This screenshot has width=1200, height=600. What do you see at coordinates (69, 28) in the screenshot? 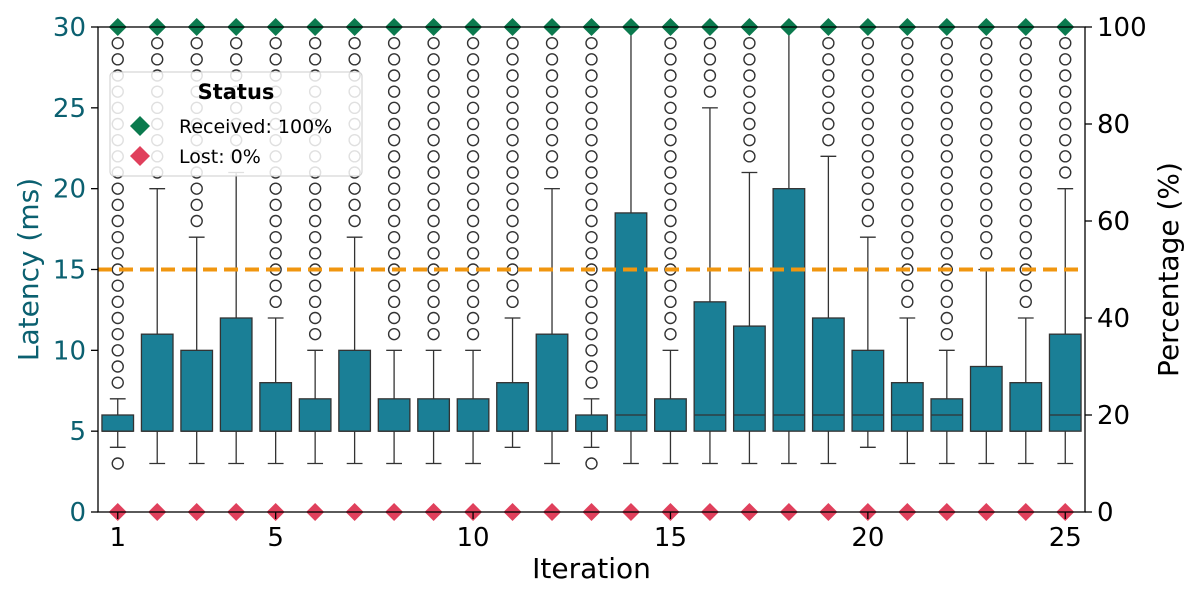
I see `y-left-tick-label: 30` at bounding box center [69, 28].